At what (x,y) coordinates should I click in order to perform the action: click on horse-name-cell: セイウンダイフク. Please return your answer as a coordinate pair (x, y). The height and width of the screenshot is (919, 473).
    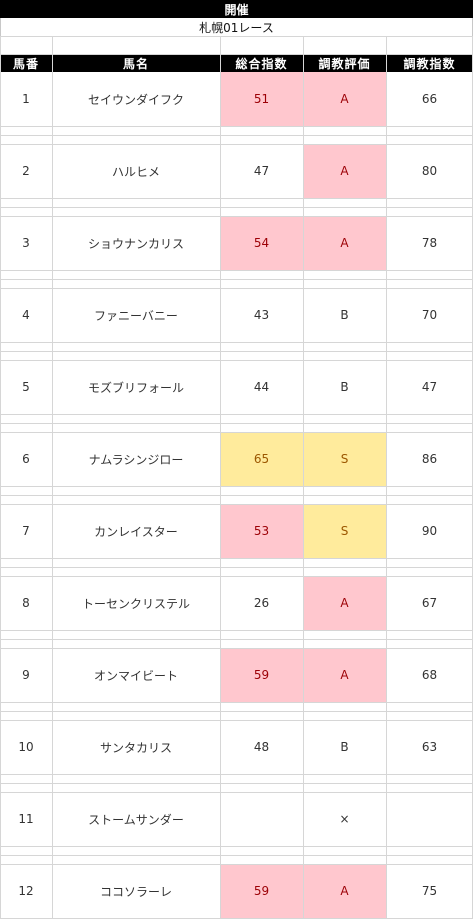
    Looking at the image, I should click on (135, 99).